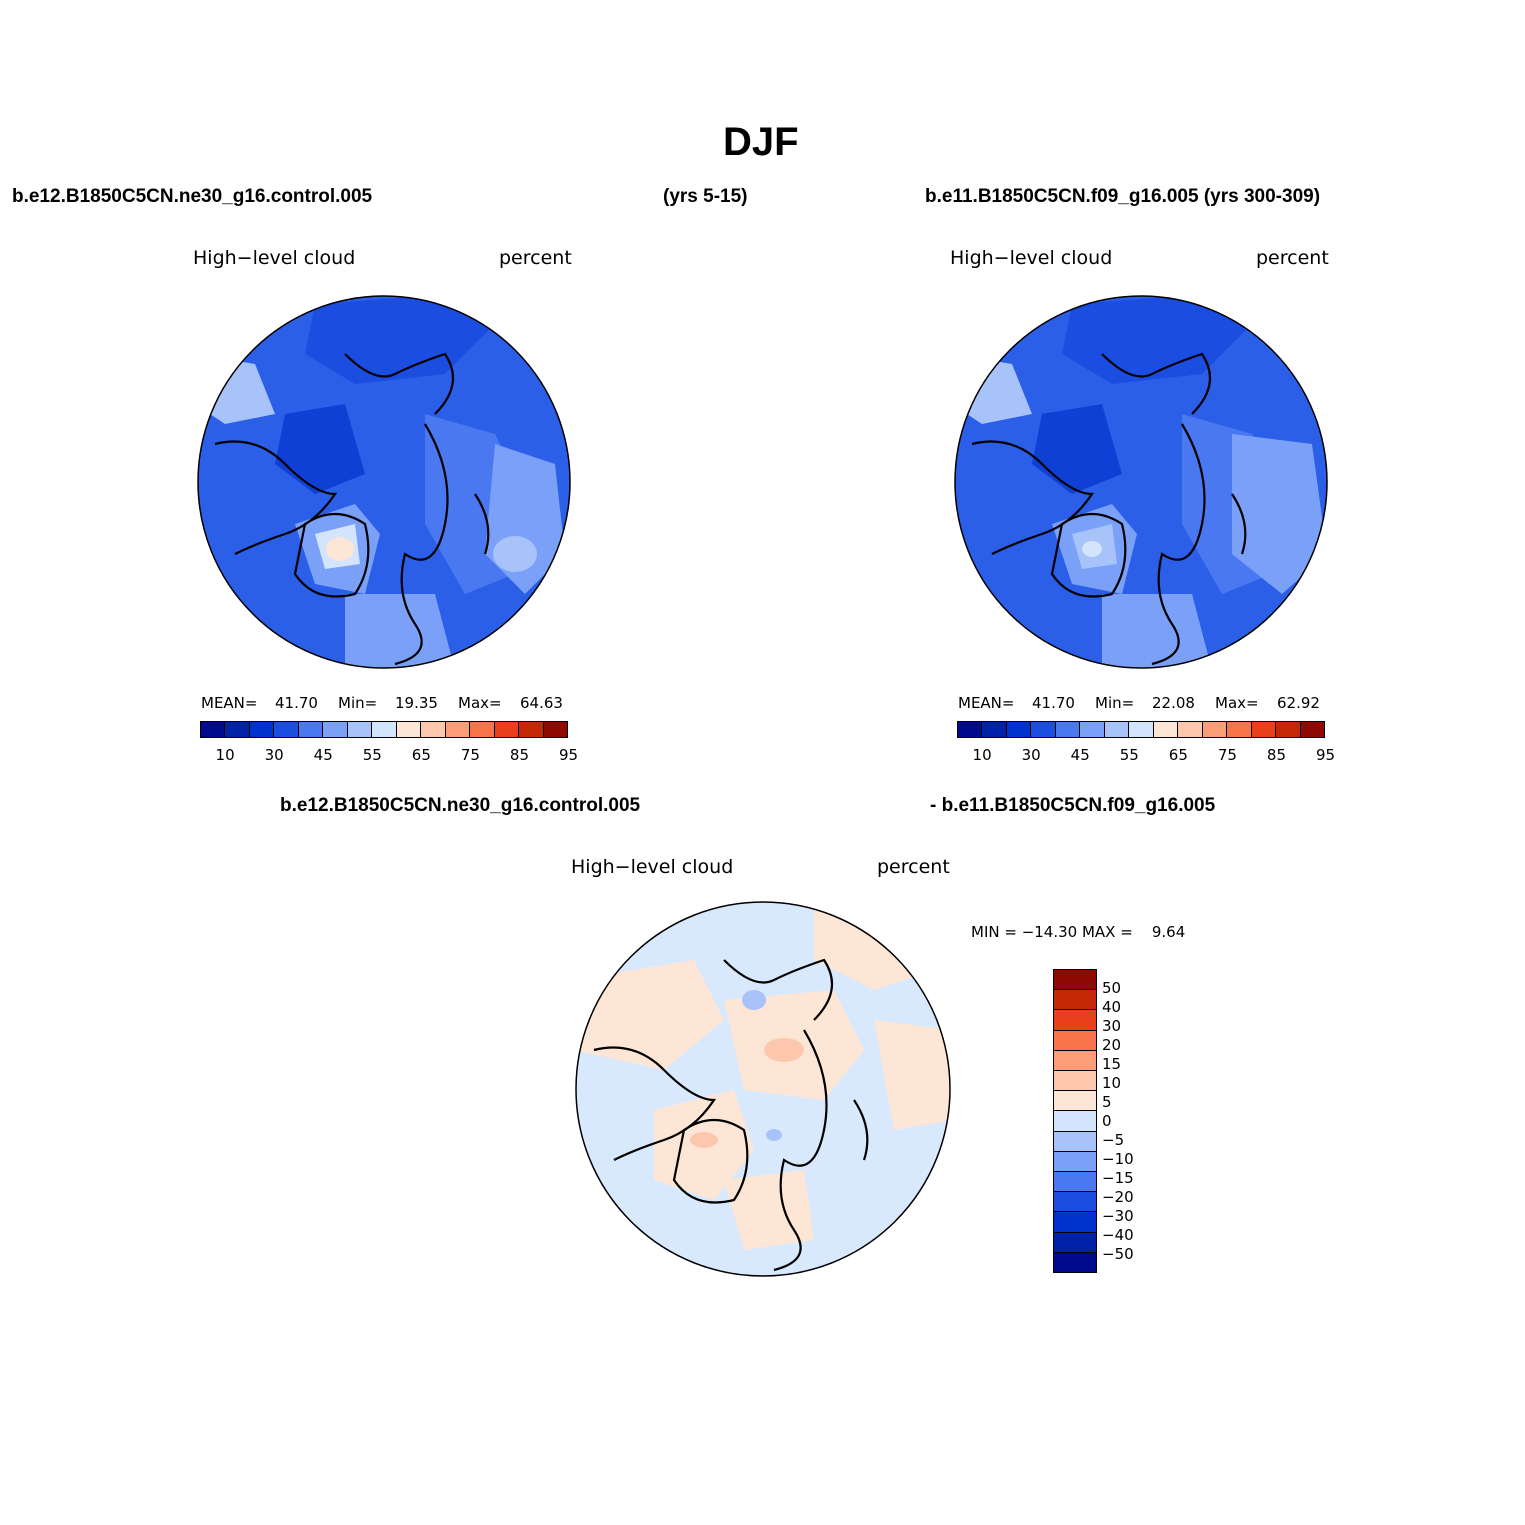 The width and height of the screenshot is (1525, 1525). Describe the element at coordinates (389, 756) in the screenshot. I see `panel1-colorbar-ticks: 10 30 45 55 65 75 85 95` at that location.